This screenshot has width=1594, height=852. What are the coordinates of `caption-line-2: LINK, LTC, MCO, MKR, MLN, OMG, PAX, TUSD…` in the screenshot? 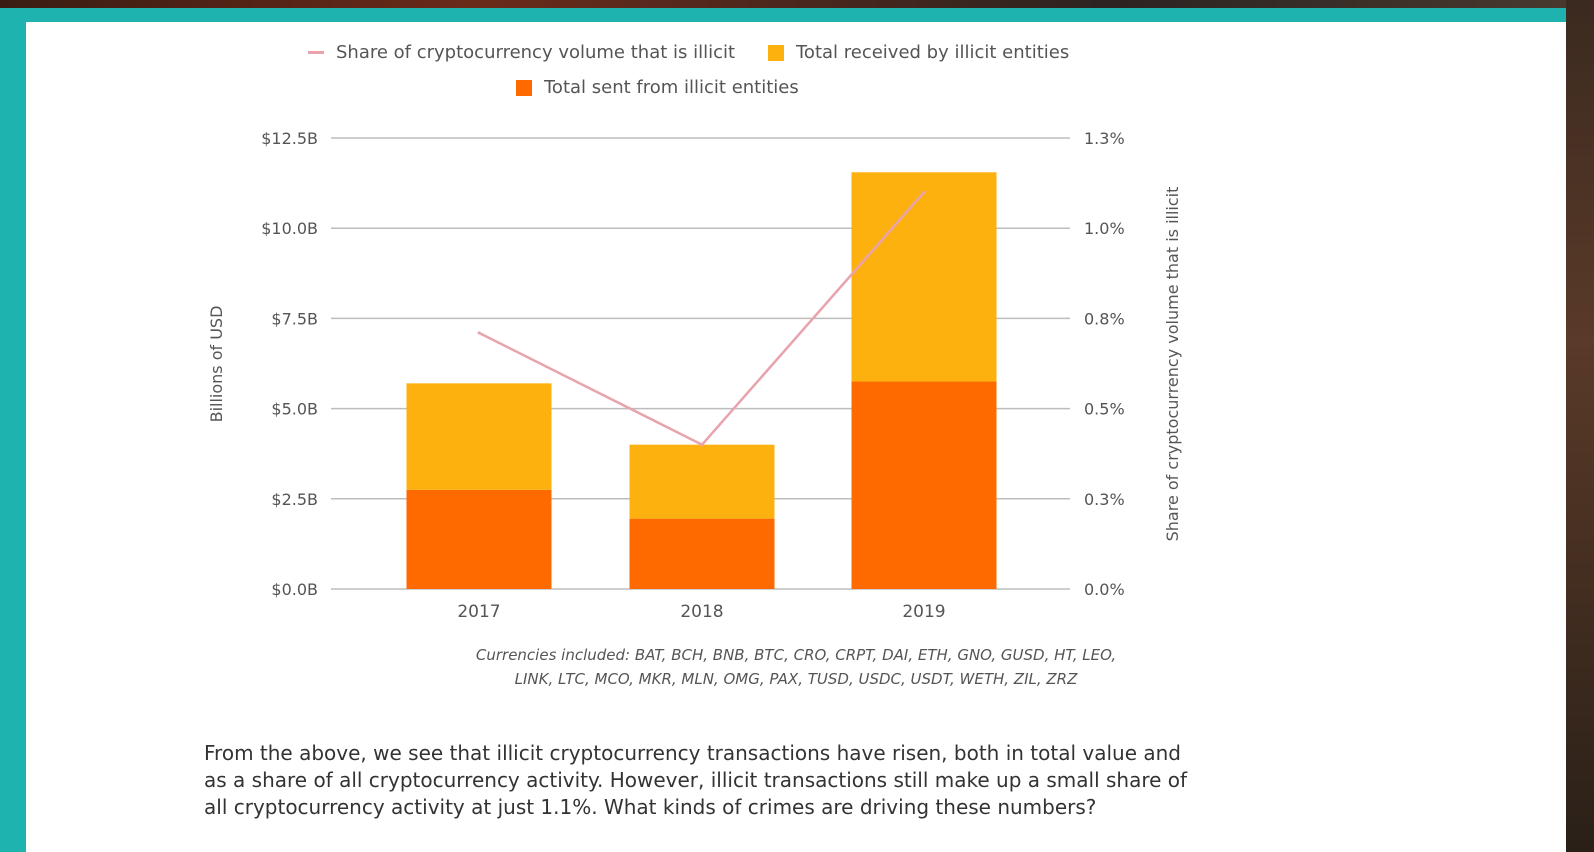 It's located at (796, 679).